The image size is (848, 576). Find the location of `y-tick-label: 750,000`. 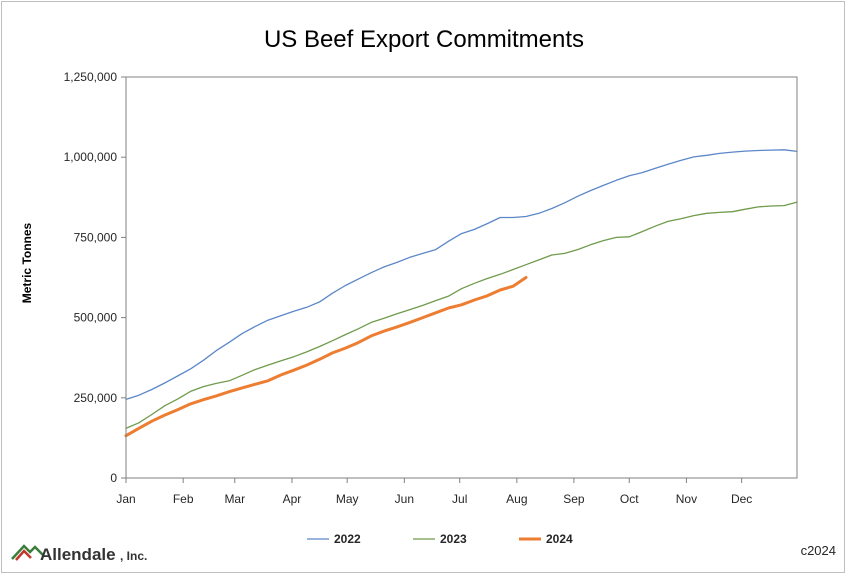

y-tick-label: 750,000 is located at coordinates (96, 237).